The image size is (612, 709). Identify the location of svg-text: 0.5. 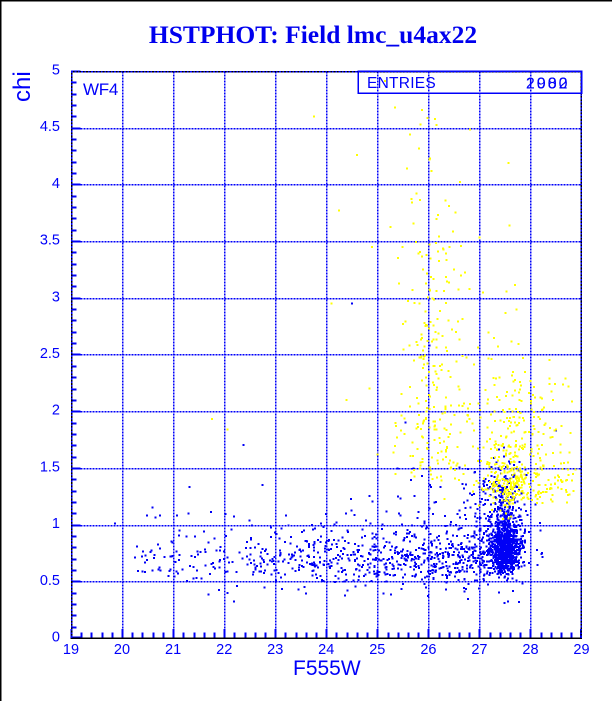
(50, 581).